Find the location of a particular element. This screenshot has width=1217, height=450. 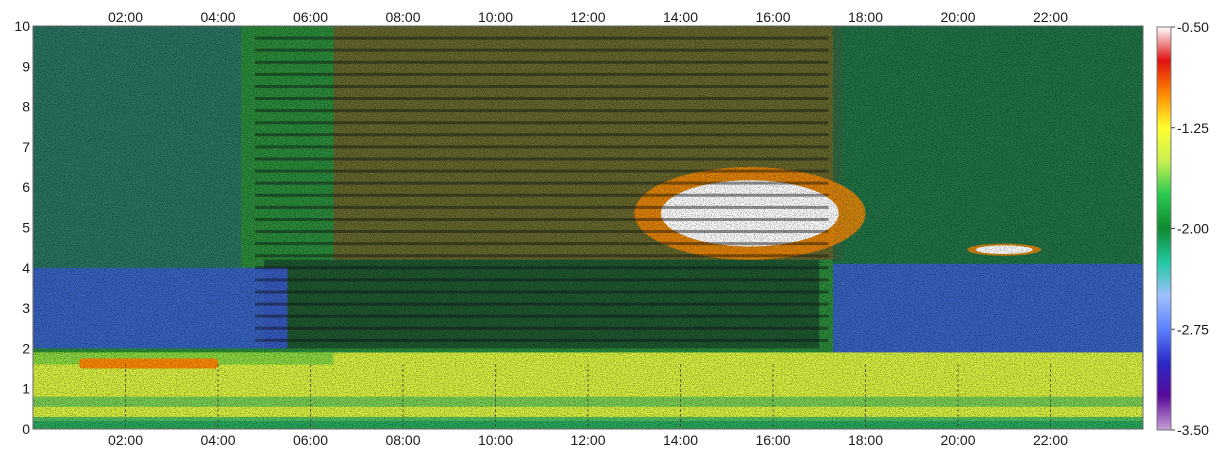

x-tick-label-bottom: 06:00 is located at coordinates (310, 440).